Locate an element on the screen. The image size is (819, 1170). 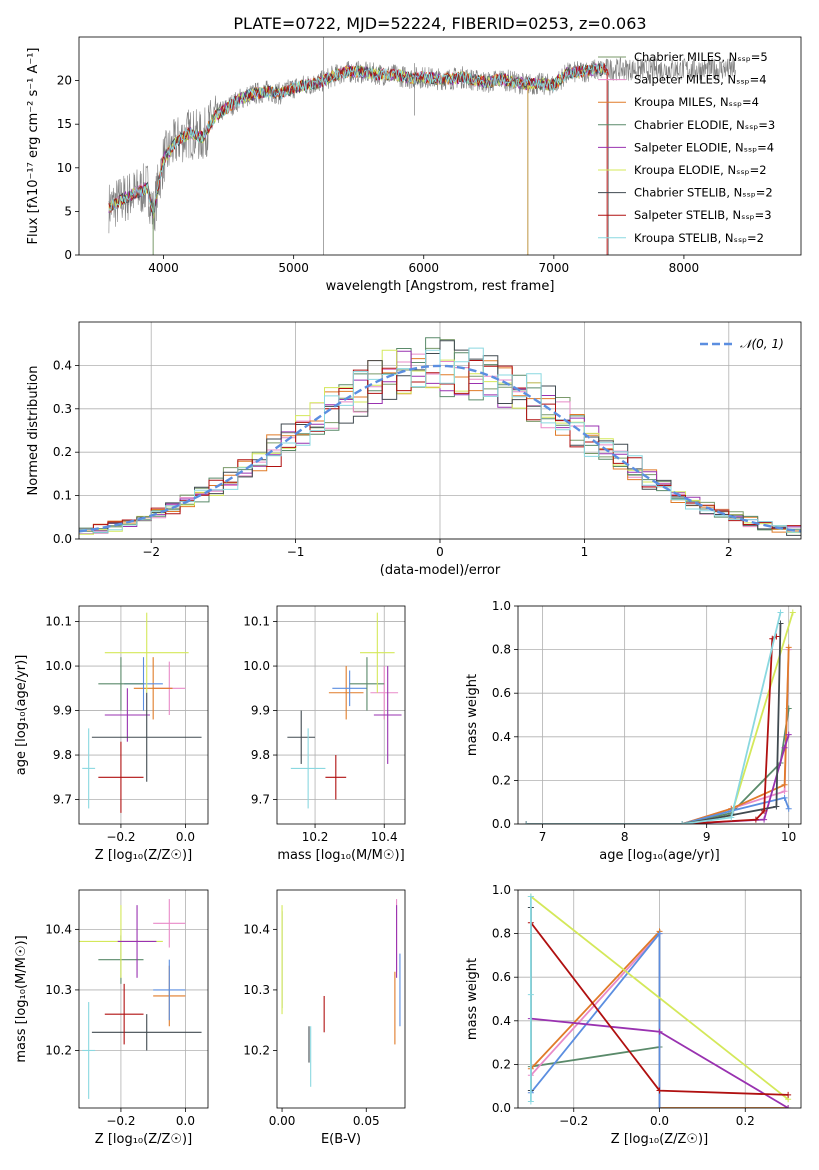
legend-label: 𝒩(0, 1) is located at coordinates (762, 344).